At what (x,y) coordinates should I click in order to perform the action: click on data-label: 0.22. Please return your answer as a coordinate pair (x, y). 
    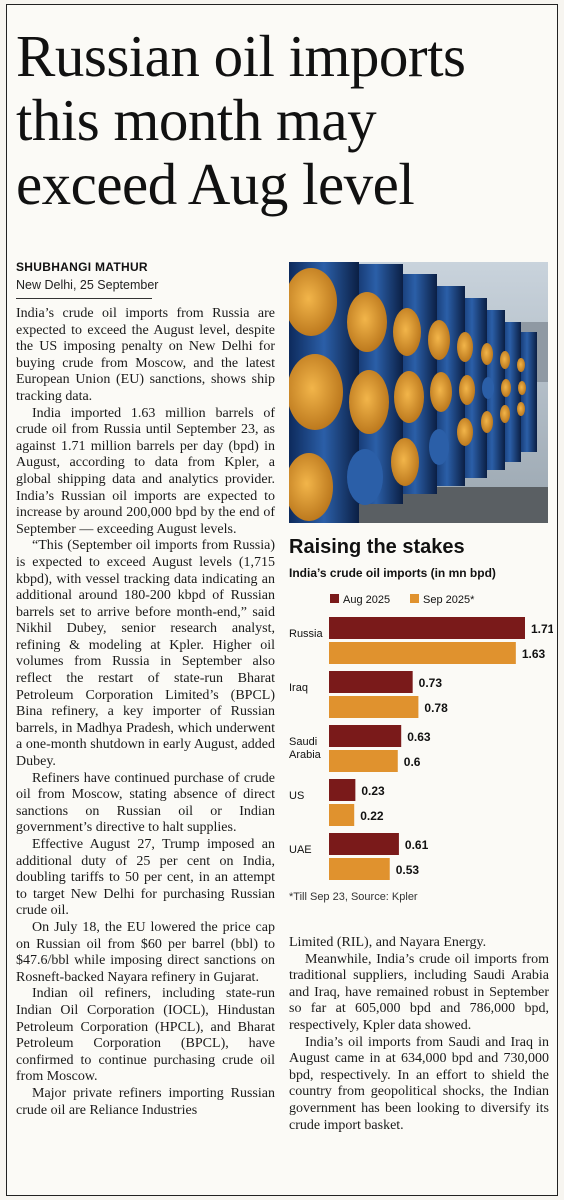
    Looking at the image, I should click on (372, 816).